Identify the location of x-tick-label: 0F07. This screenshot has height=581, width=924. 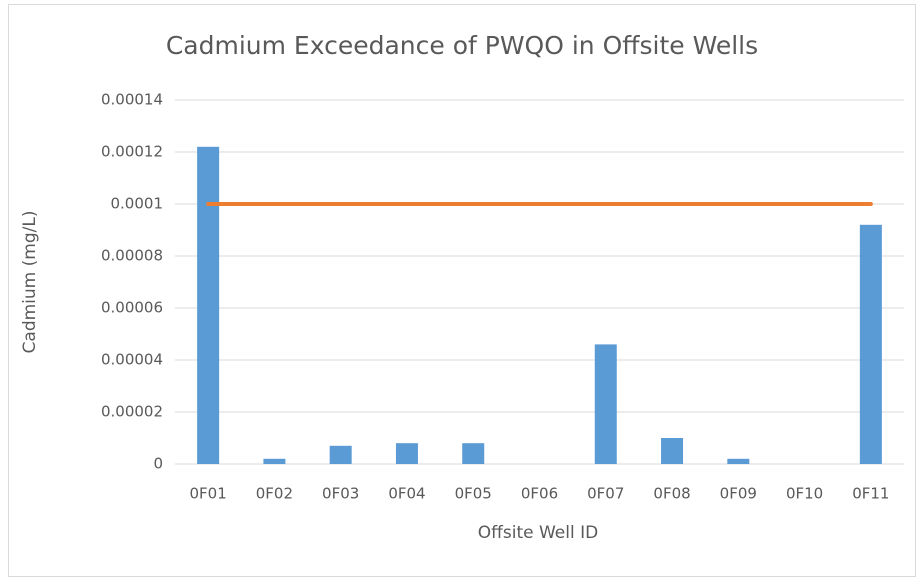
(605, 494).